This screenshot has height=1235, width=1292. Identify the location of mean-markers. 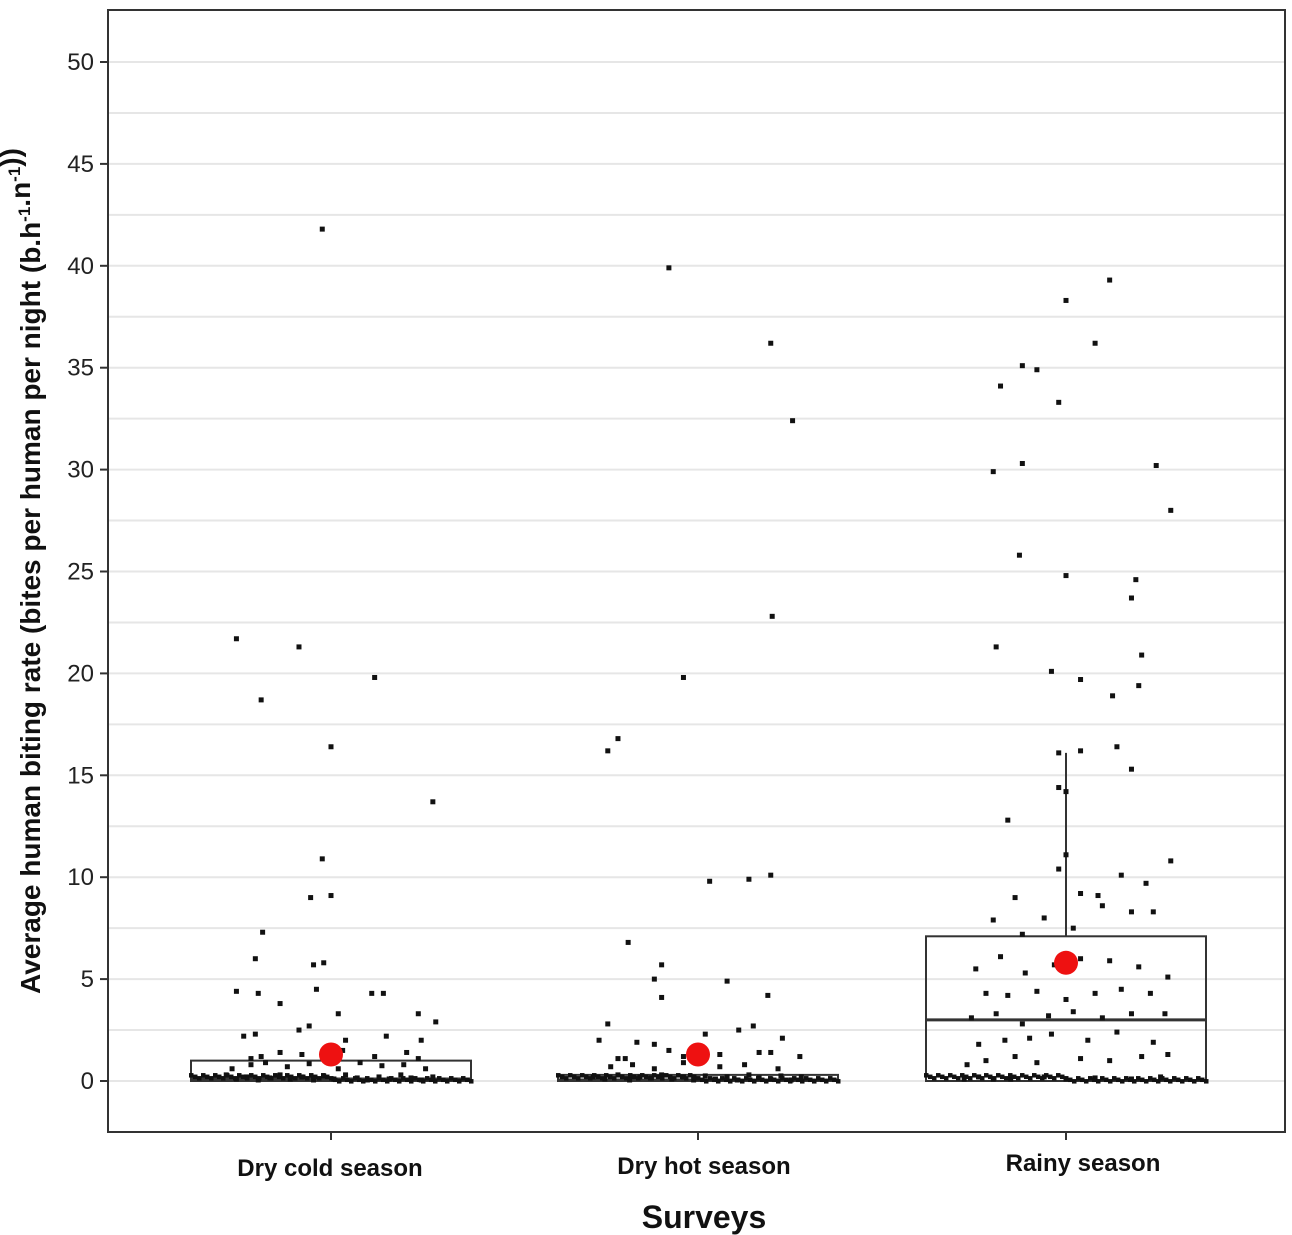
(698, 1008).